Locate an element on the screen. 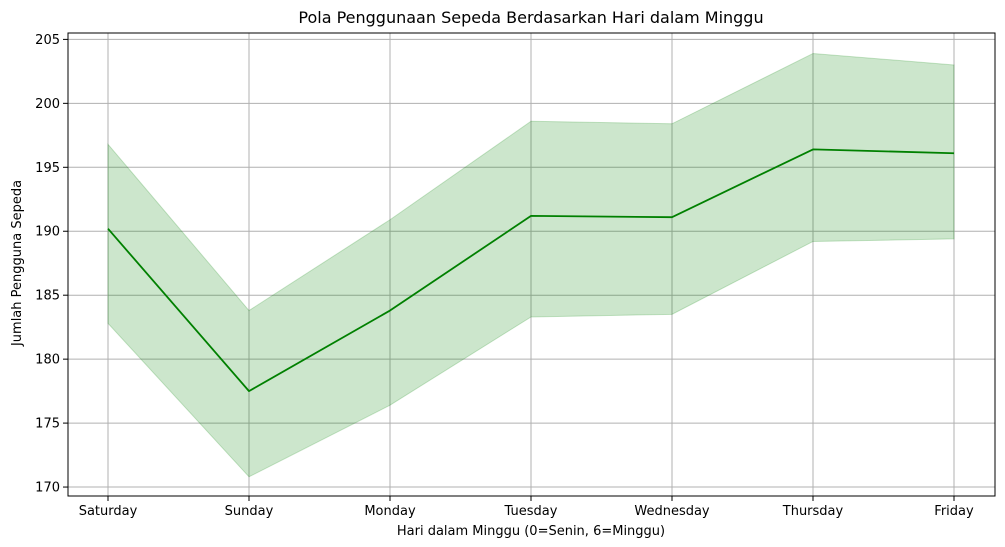 The height and width of the screenshot is (547, 1005). y-tick-label: 170 is located at coordinates (47, 488).